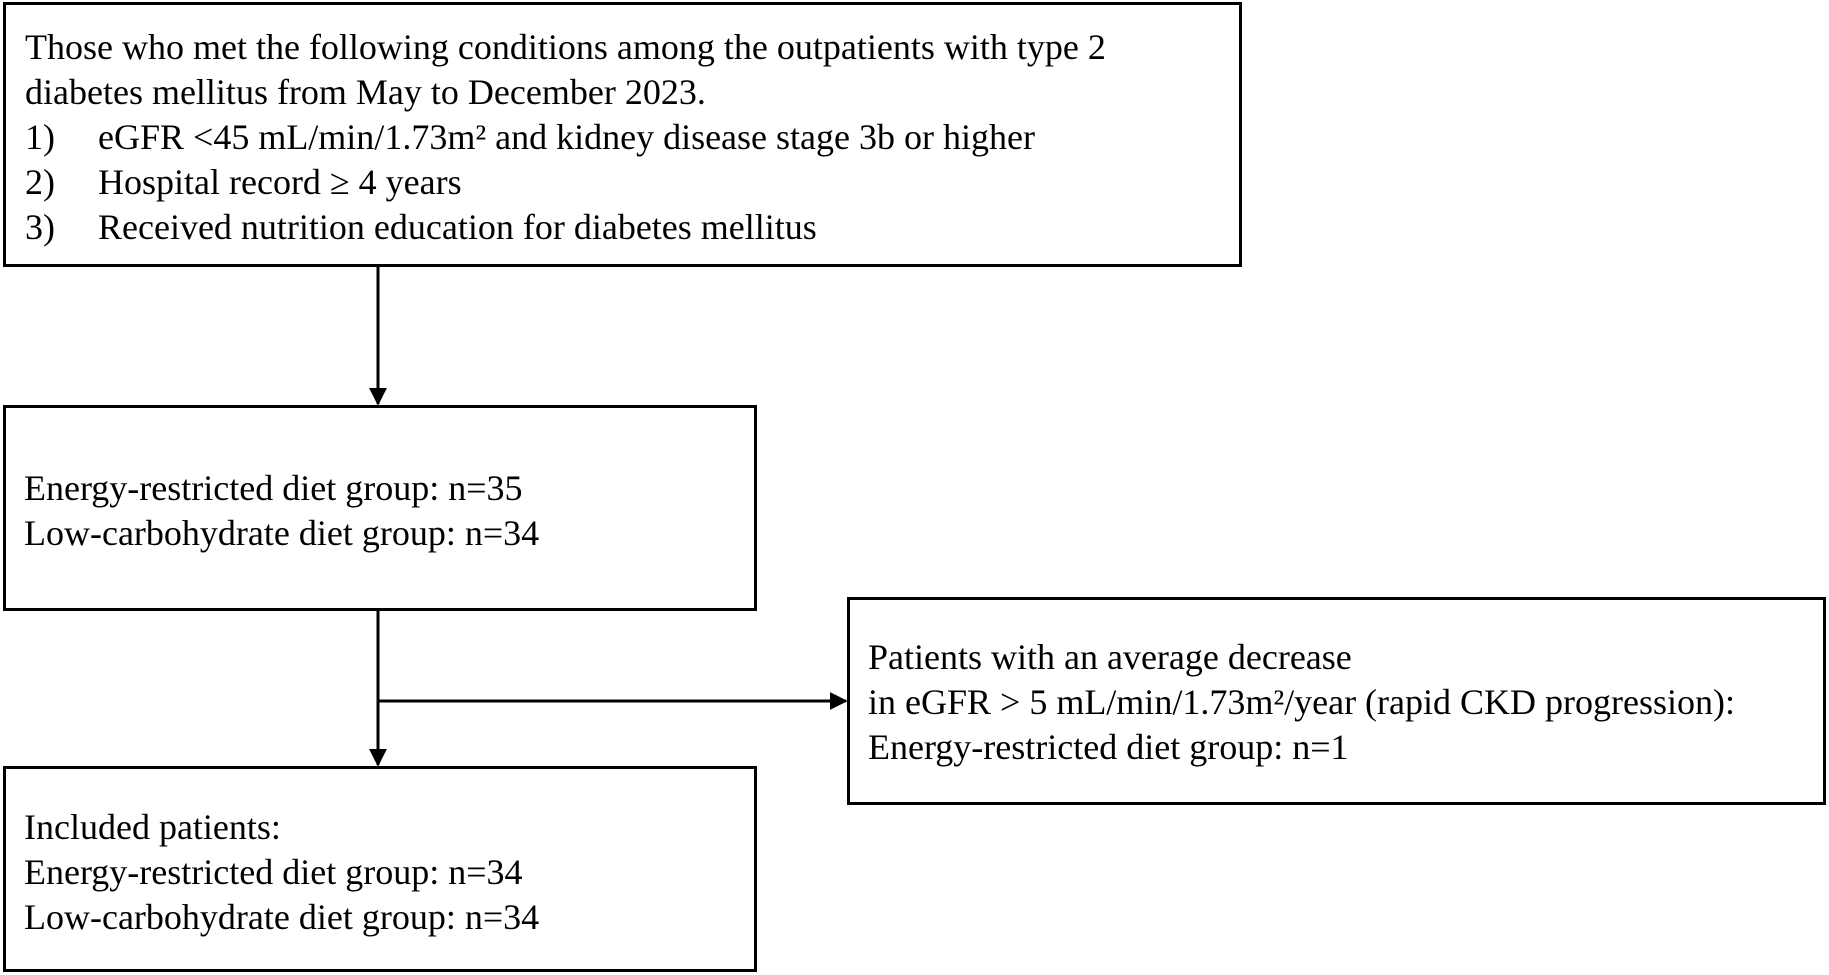 The height and width of the screenshot is (975, 1829). Describe the element at coordinates (282, 917) in the screenshot. I see `included-low-carbohydrate-count: Low-carbohydrate diet group: n=34` at that location.